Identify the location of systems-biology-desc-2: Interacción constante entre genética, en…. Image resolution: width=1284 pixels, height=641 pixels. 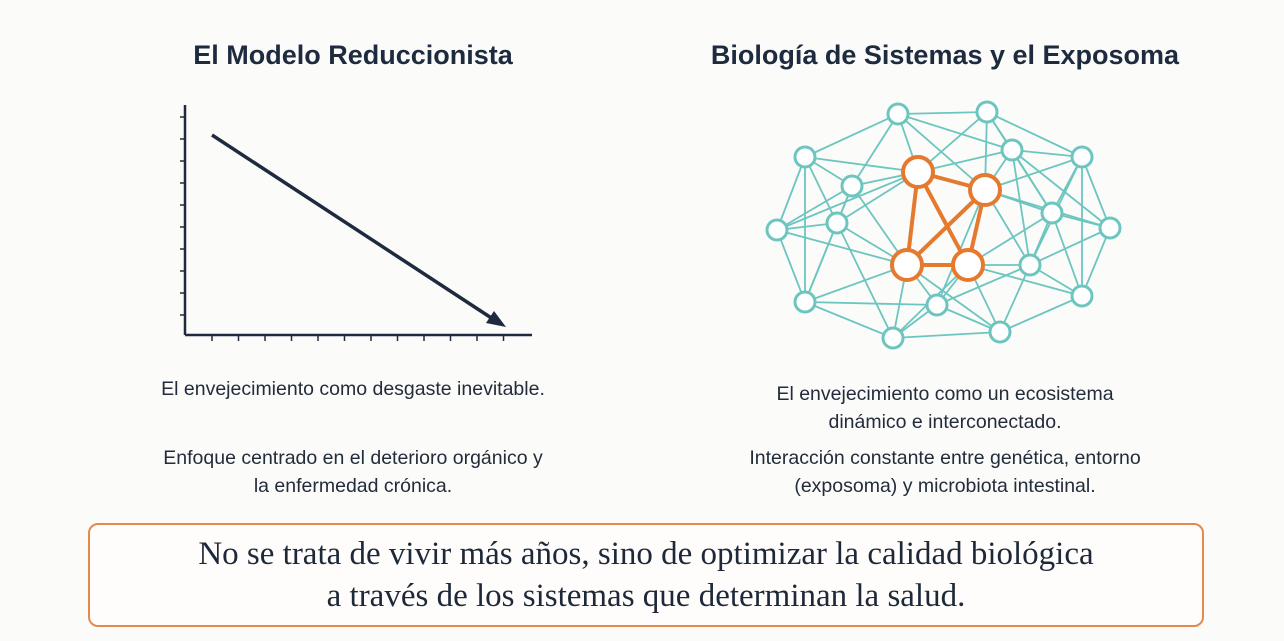
(945, 472).